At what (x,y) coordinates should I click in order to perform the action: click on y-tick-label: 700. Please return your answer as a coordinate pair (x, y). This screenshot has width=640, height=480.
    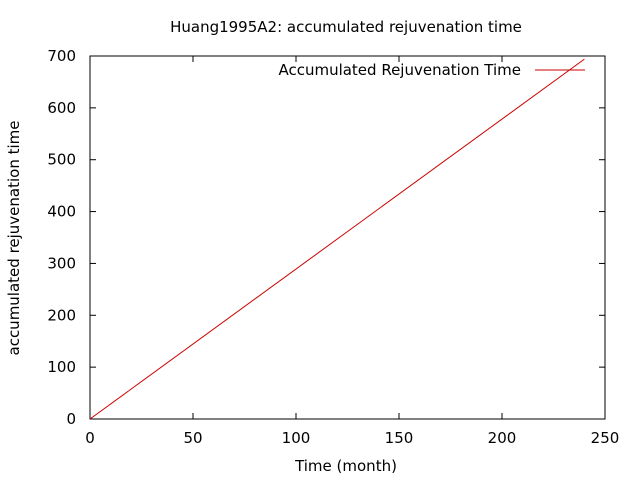
    Looking at the image, I should click on (61, 56).